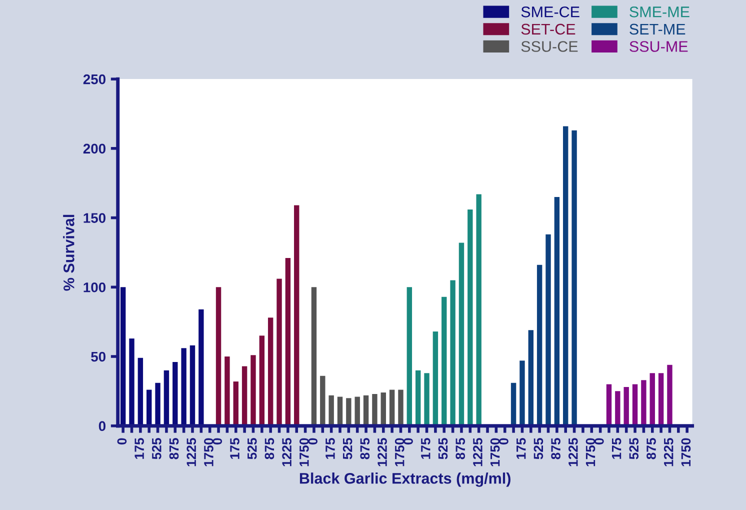 The image size is (746, 510). I want to click on y-tick-label: 50, so click(98, 357).